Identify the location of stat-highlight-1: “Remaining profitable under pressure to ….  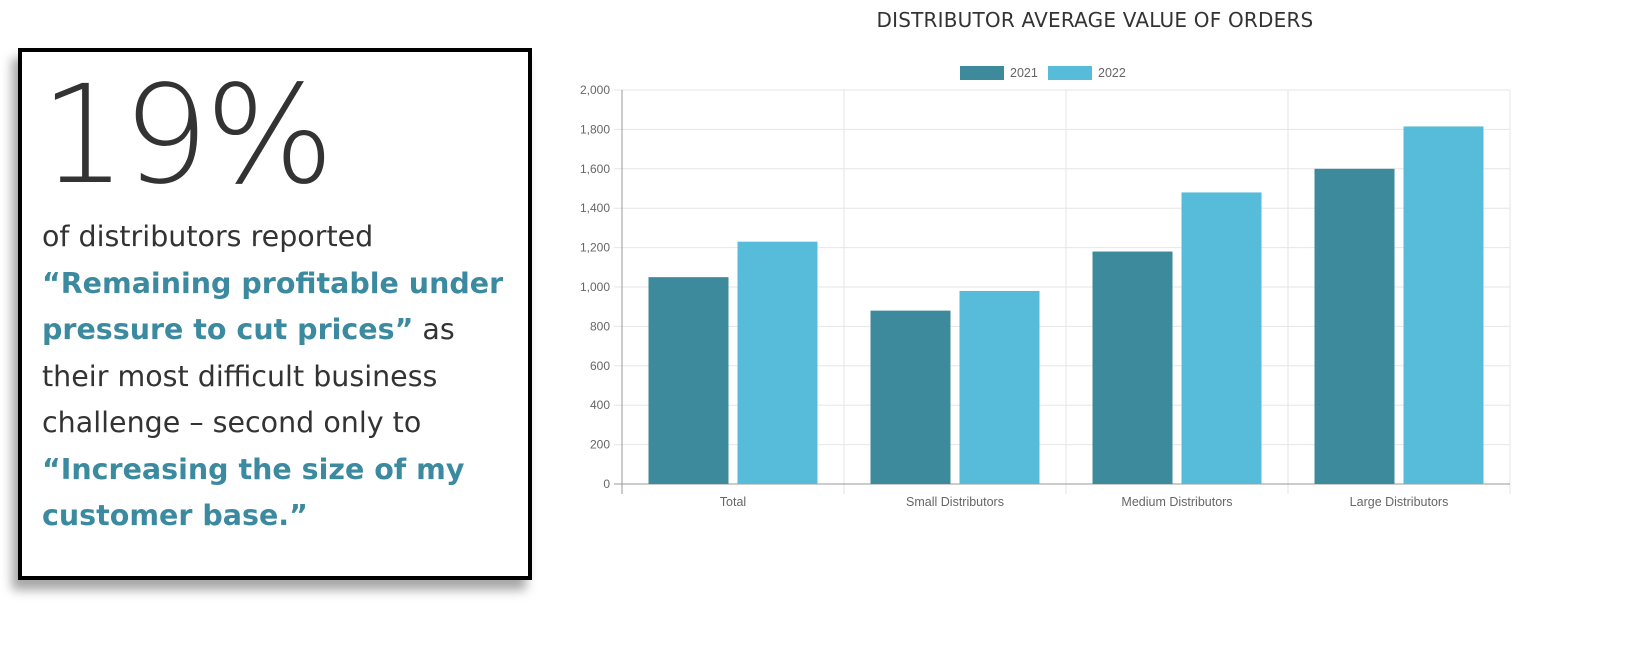
(273, 306).